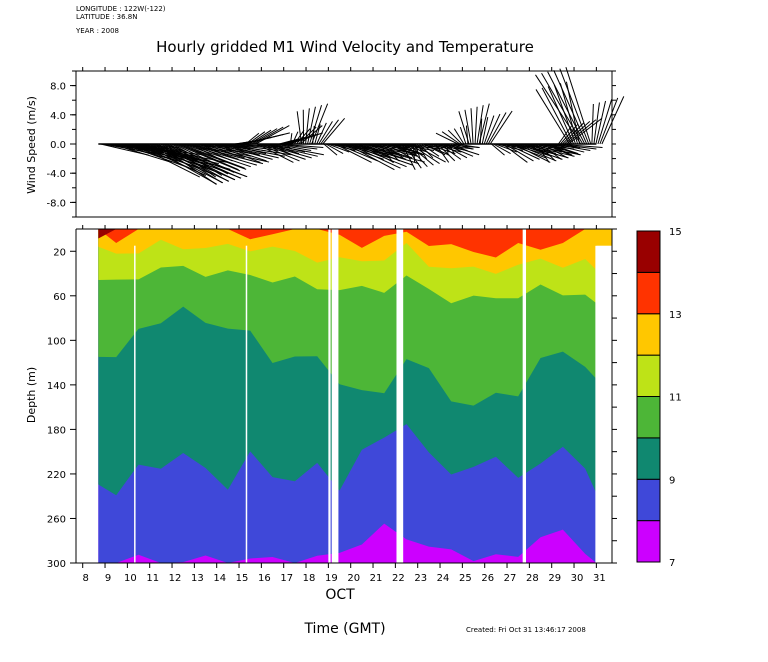 The width and height of the screenshot is (768, 662). I want to click on depth-xtick-label: 13, so click(197, 578).